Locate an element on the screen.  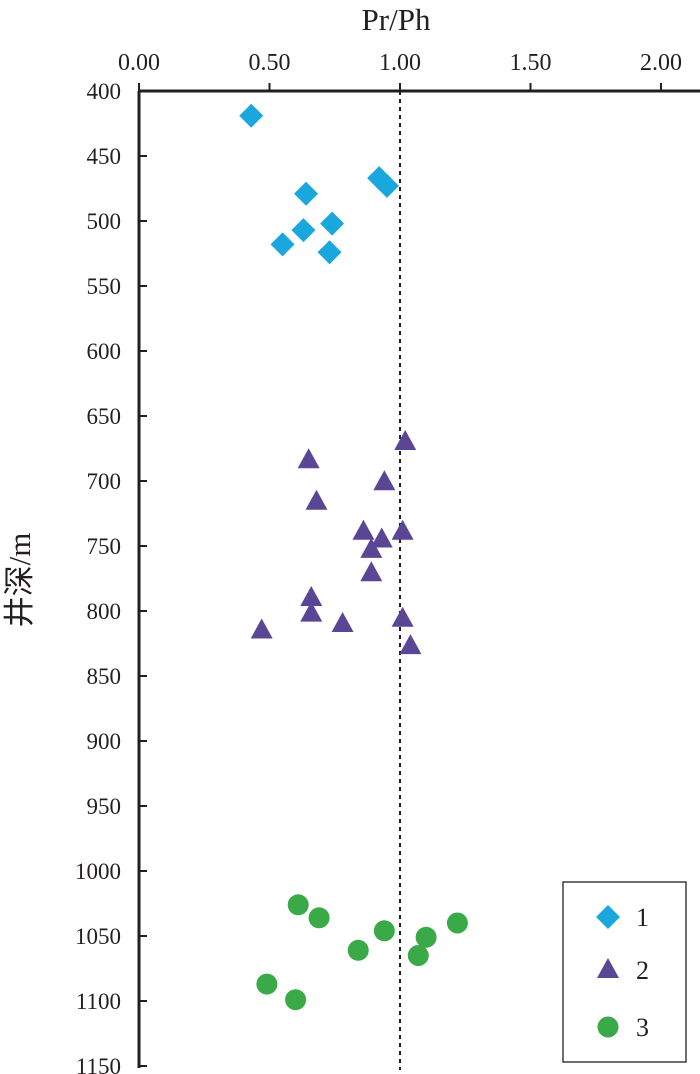
y-tick-label: 550 is located at coordinates (104, 286).